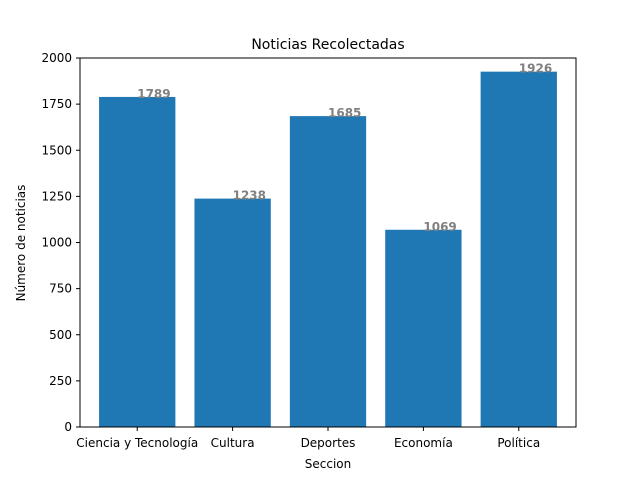 The image size is (640, 480). Describe the element at coordinates (21, 243) in the screenshot. I see `y-axis-label: Número de noticias` at that location.